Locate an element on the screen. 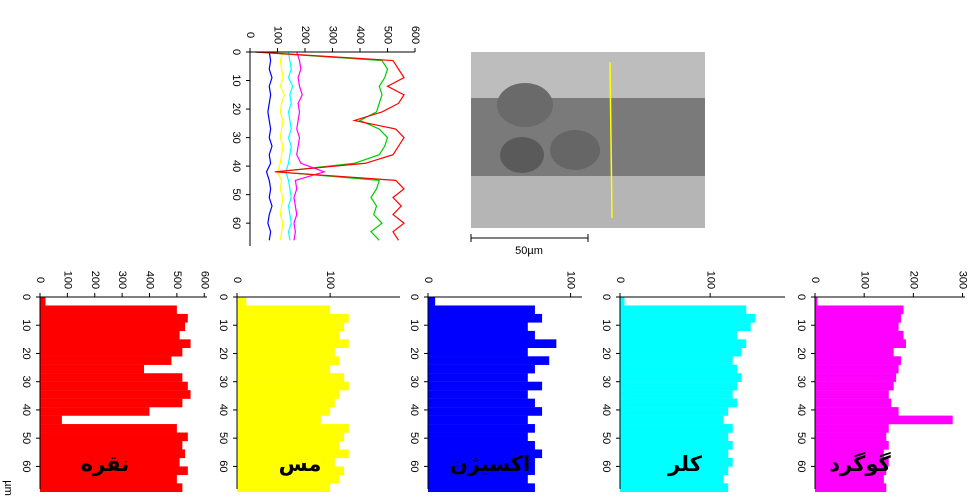 The height and width of the screenshot is (499, 971). scale-bar-label: 50µm is located at coordinates (529, 251).